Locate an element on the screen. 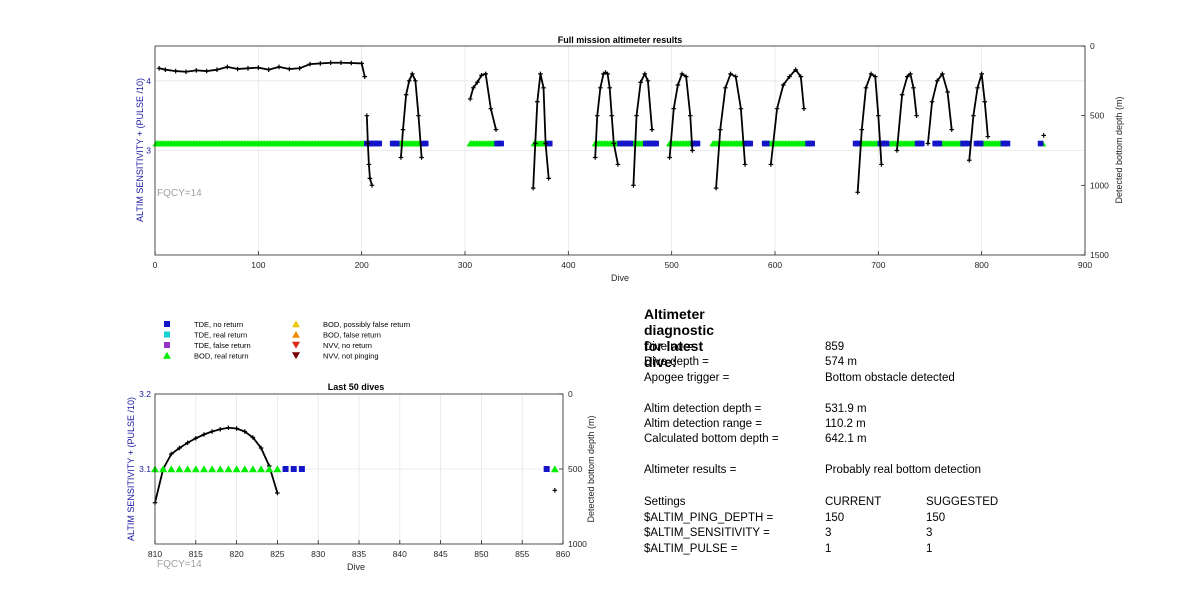  diagnostic-label-detection-depth: Altim detection depth = is located at coordinates (703, 409).